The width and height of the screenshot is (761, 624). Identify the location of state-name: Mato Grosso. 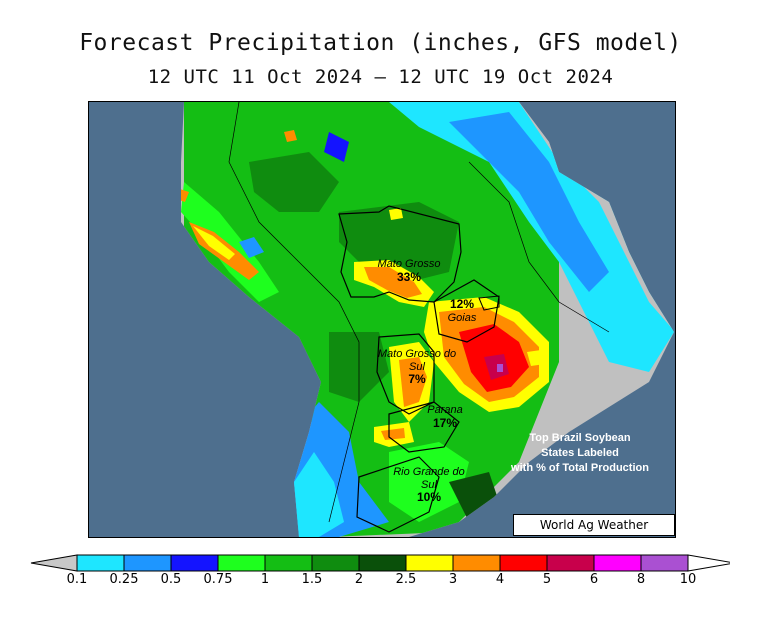
(409, 264).